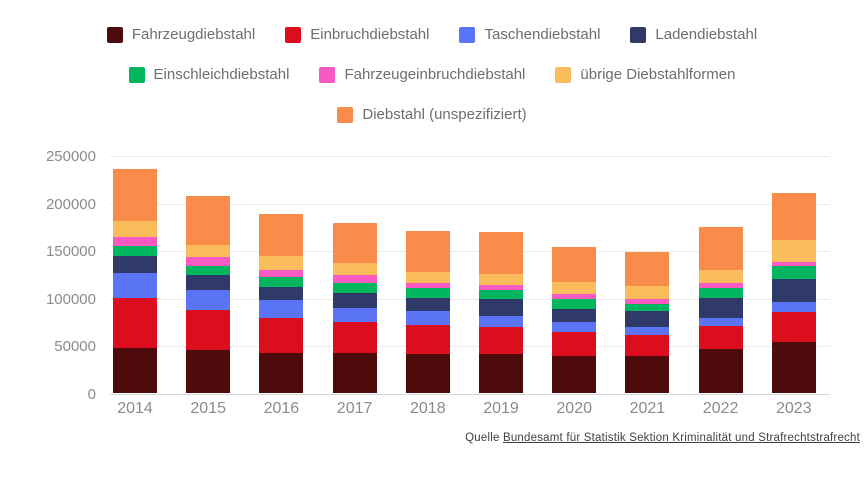 The height and width of the screenshot is (486, 864). What do you see at coordinates (574, 327) in the screenshot?
I see `segment-2020-taschendiebstahl` at bounding box center [574, 327].